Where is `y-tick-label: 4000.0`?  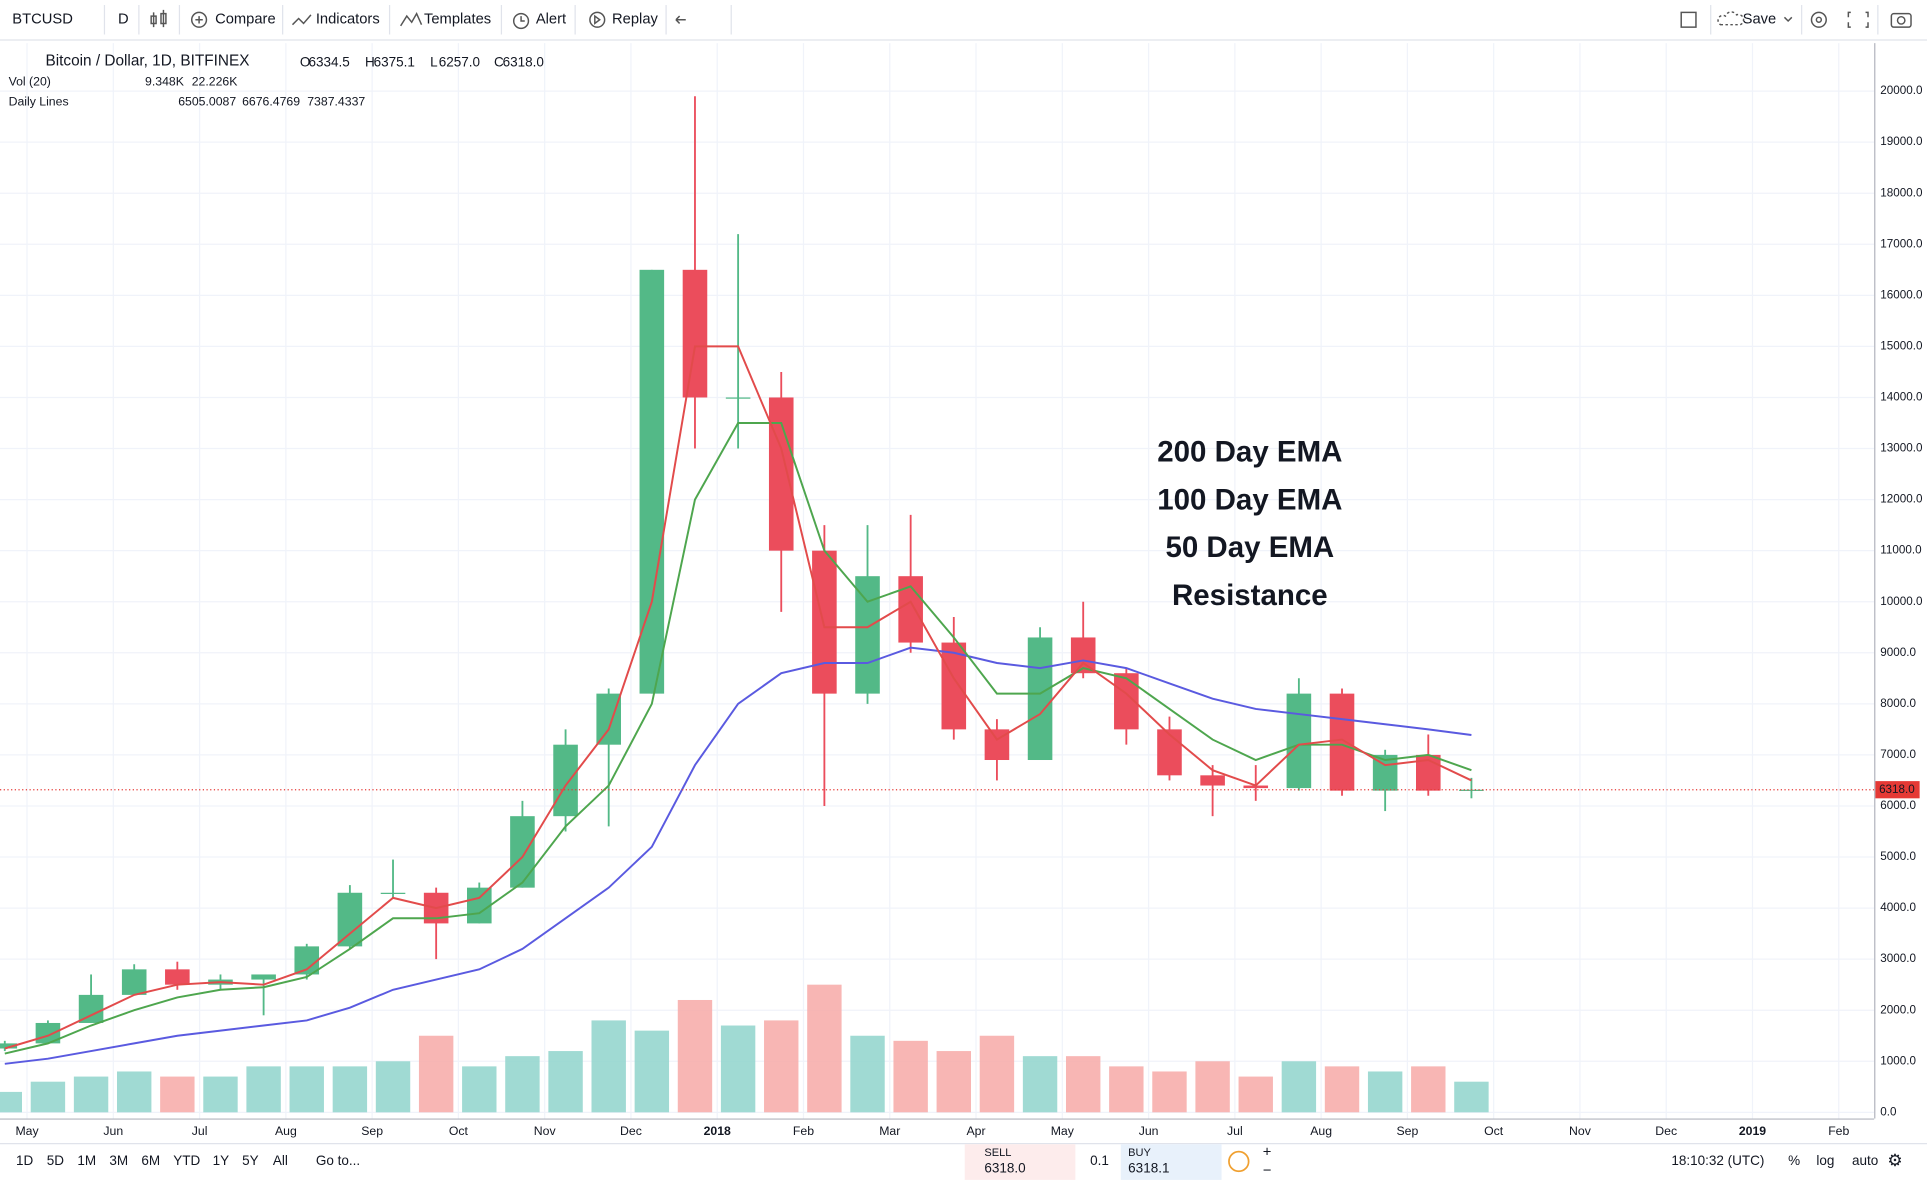
y-tick-label: 4000.0 is located at coordinates (1898, 907).